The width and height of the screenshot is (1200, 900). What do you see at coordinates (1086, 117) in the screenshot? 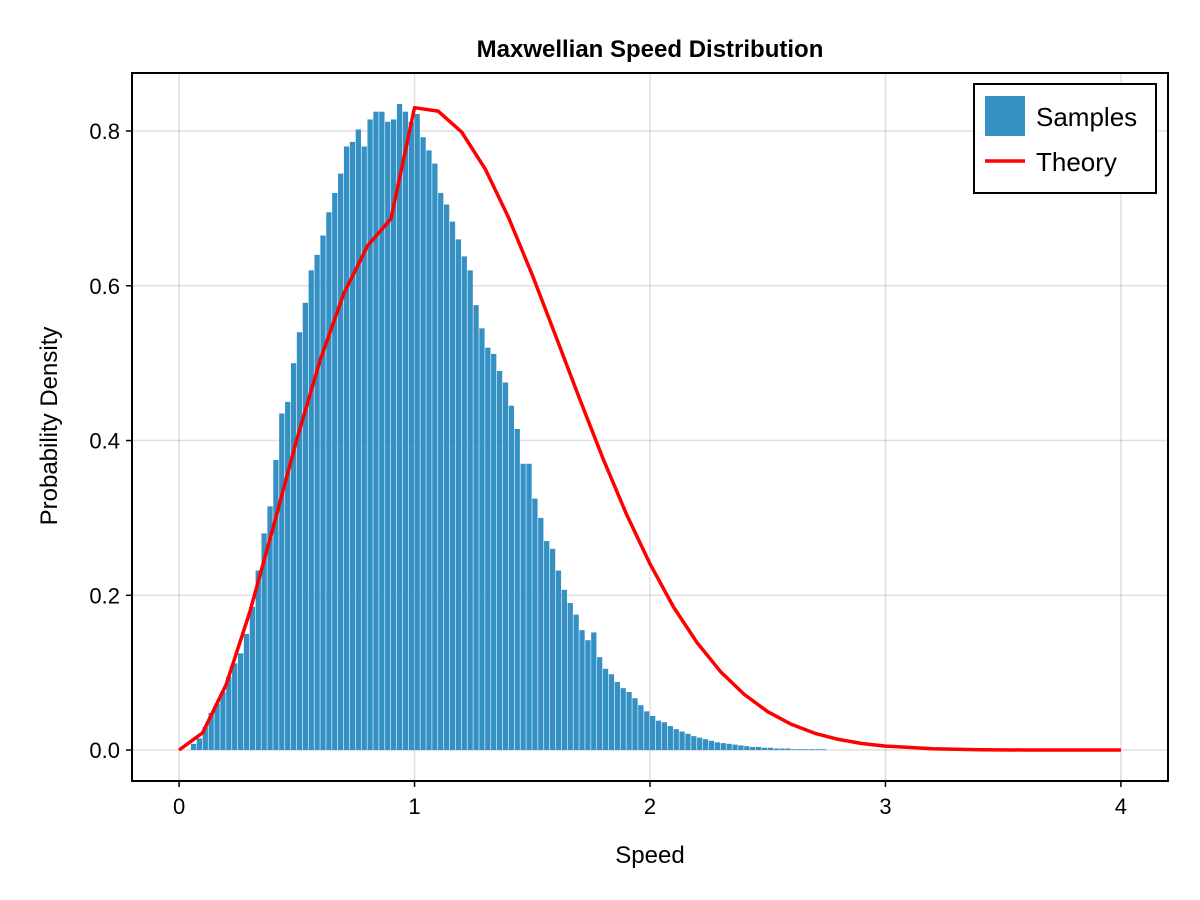
I see `legend-label-samples: Samples` at bounding box center [1086, 117].